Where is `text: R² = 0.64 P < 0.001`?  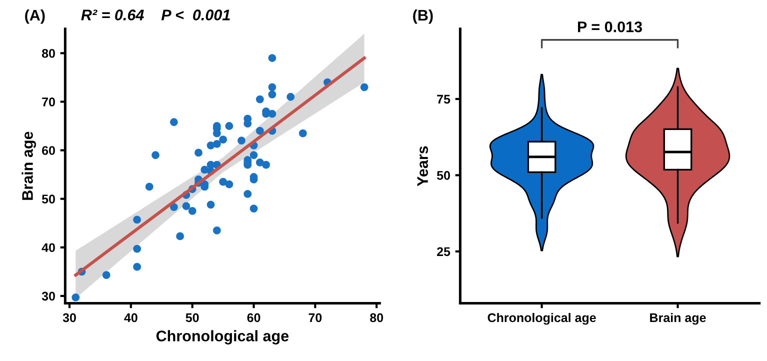 text: R² = 0.64 P < 0.001 is located at coordinates (155, 15).